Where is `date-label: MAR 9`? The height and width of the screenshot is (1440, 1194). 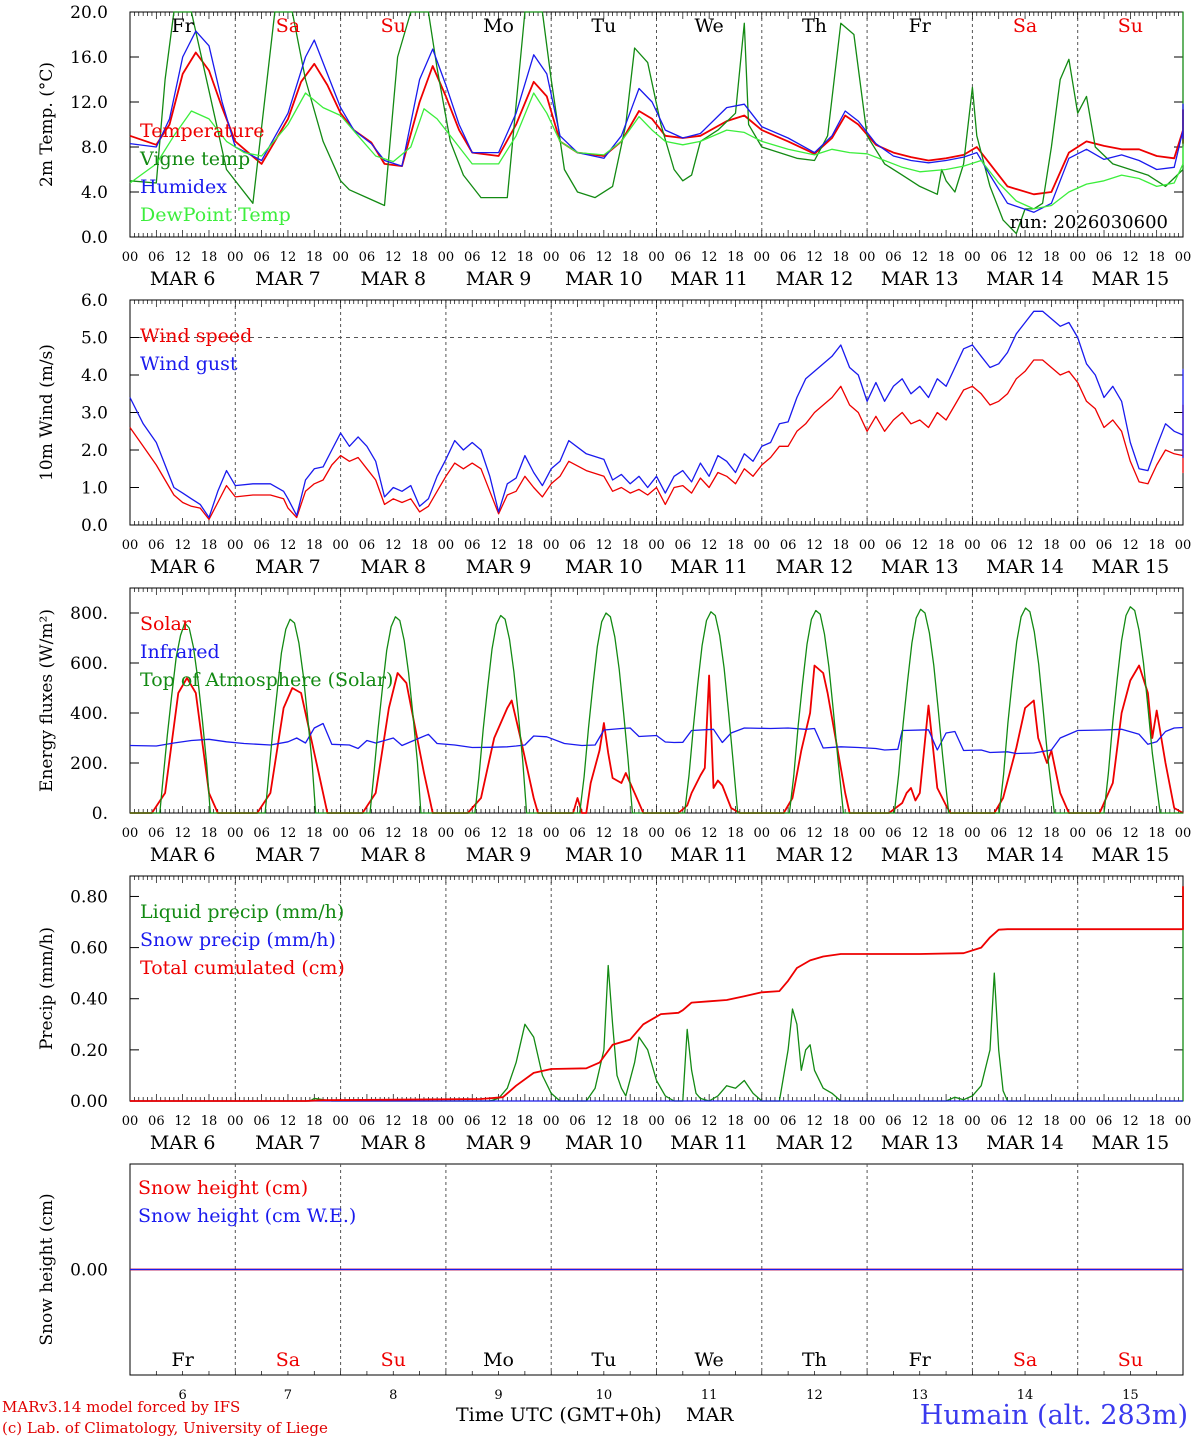
date-label: MAR 9 is located at coordinates (499, 855).